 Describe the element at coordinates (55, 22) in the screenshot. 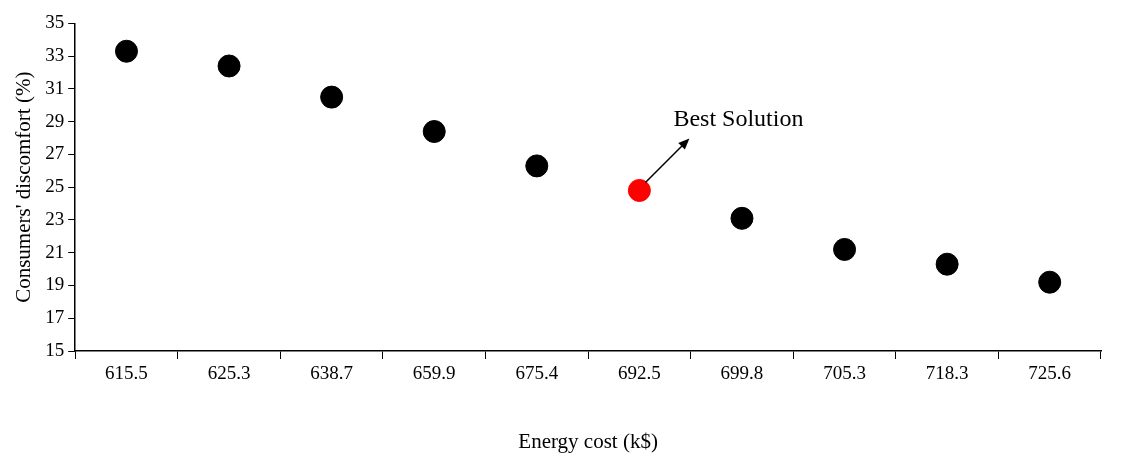

I see `y-tick-label: 35` at that location.